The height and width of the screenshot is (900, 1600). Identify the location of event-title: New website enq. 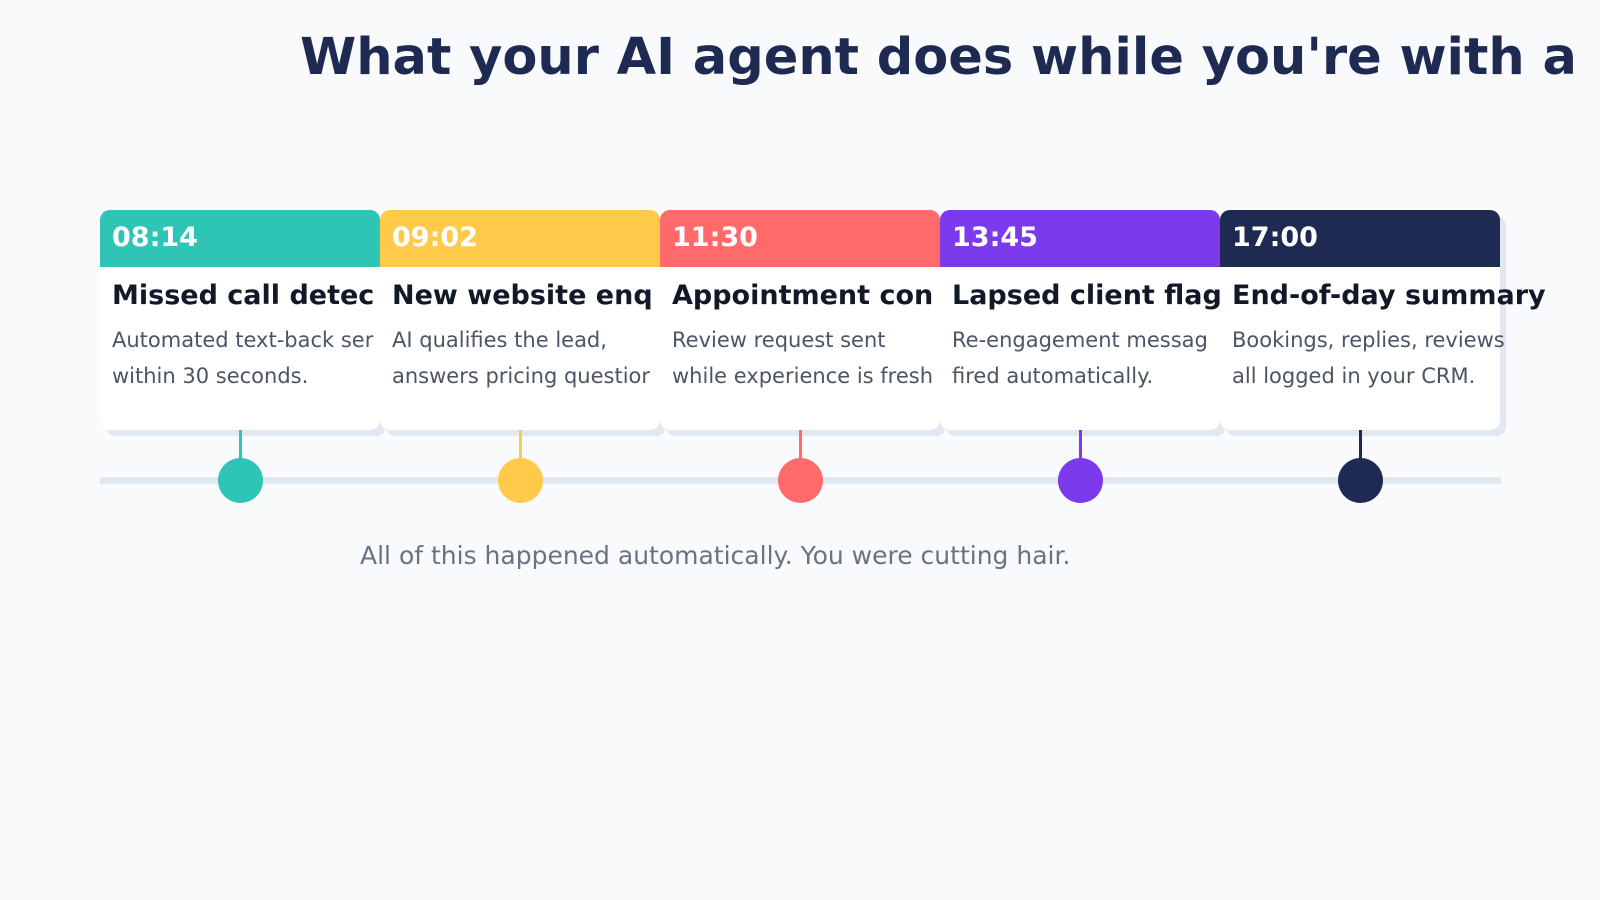
(522, 295).